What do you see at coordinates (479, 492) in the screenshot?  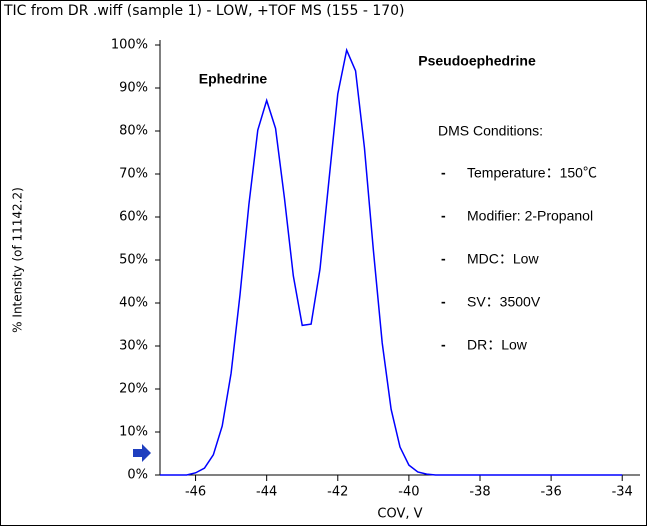 I see `x-tick-label: -38` at bounding box center [479, 492].